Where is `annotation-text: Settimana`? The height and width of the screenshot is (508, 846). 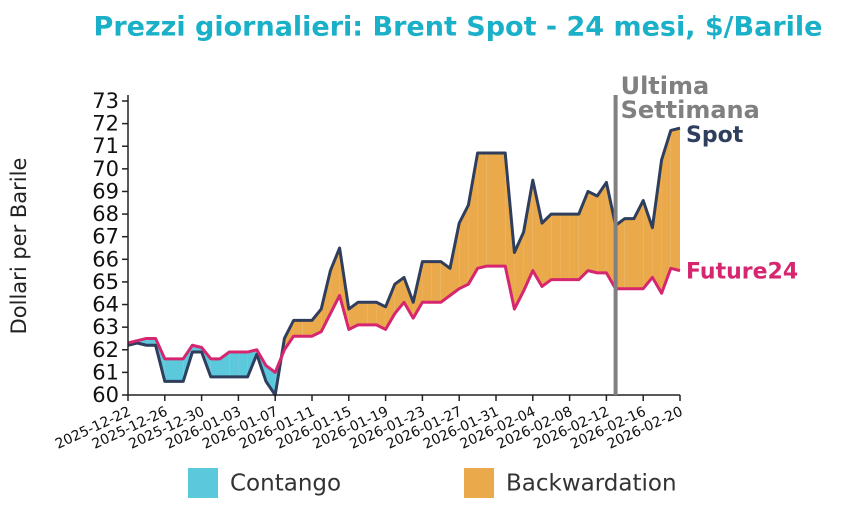
annotation-text: Settimana is located at coordinates (690, 110).